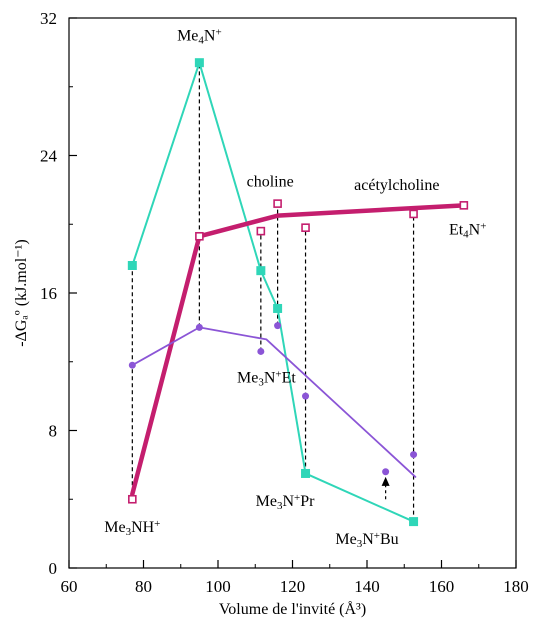 This screenshot has height=621, width=542. What do you see at coordinates (266, 378) in the screenshot?
I see `label-me3net: Me3N+Et` at bounding box center [266, 378].